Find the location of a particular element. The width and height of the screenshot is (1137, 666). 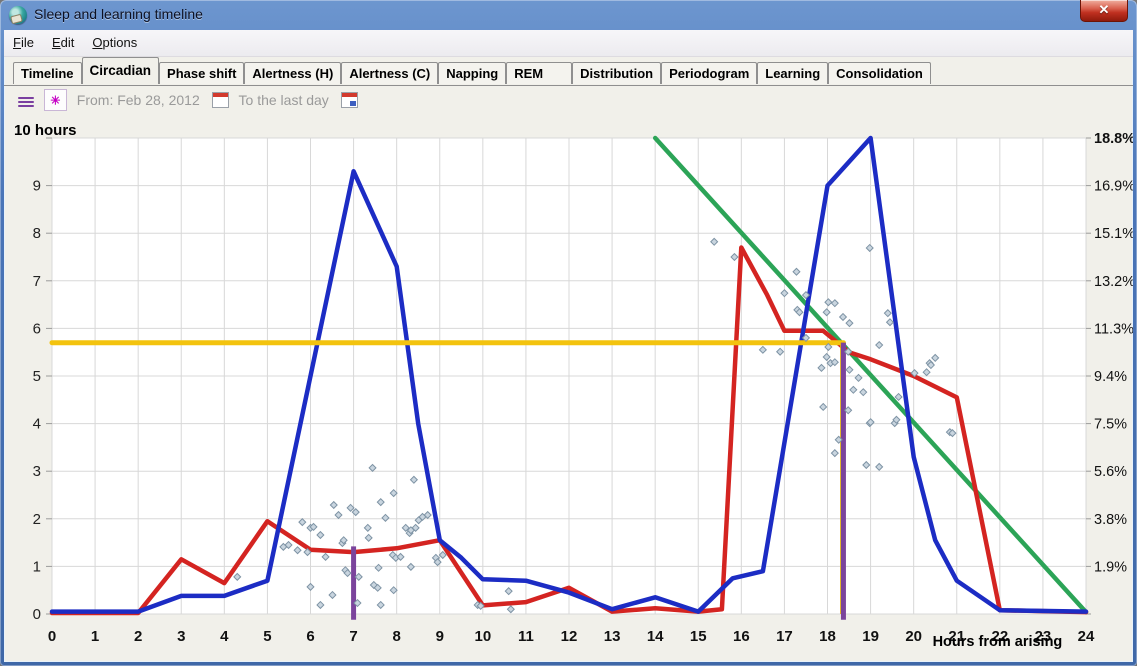

to-last-day-label: To the last day is located at coordinates (283, 100).